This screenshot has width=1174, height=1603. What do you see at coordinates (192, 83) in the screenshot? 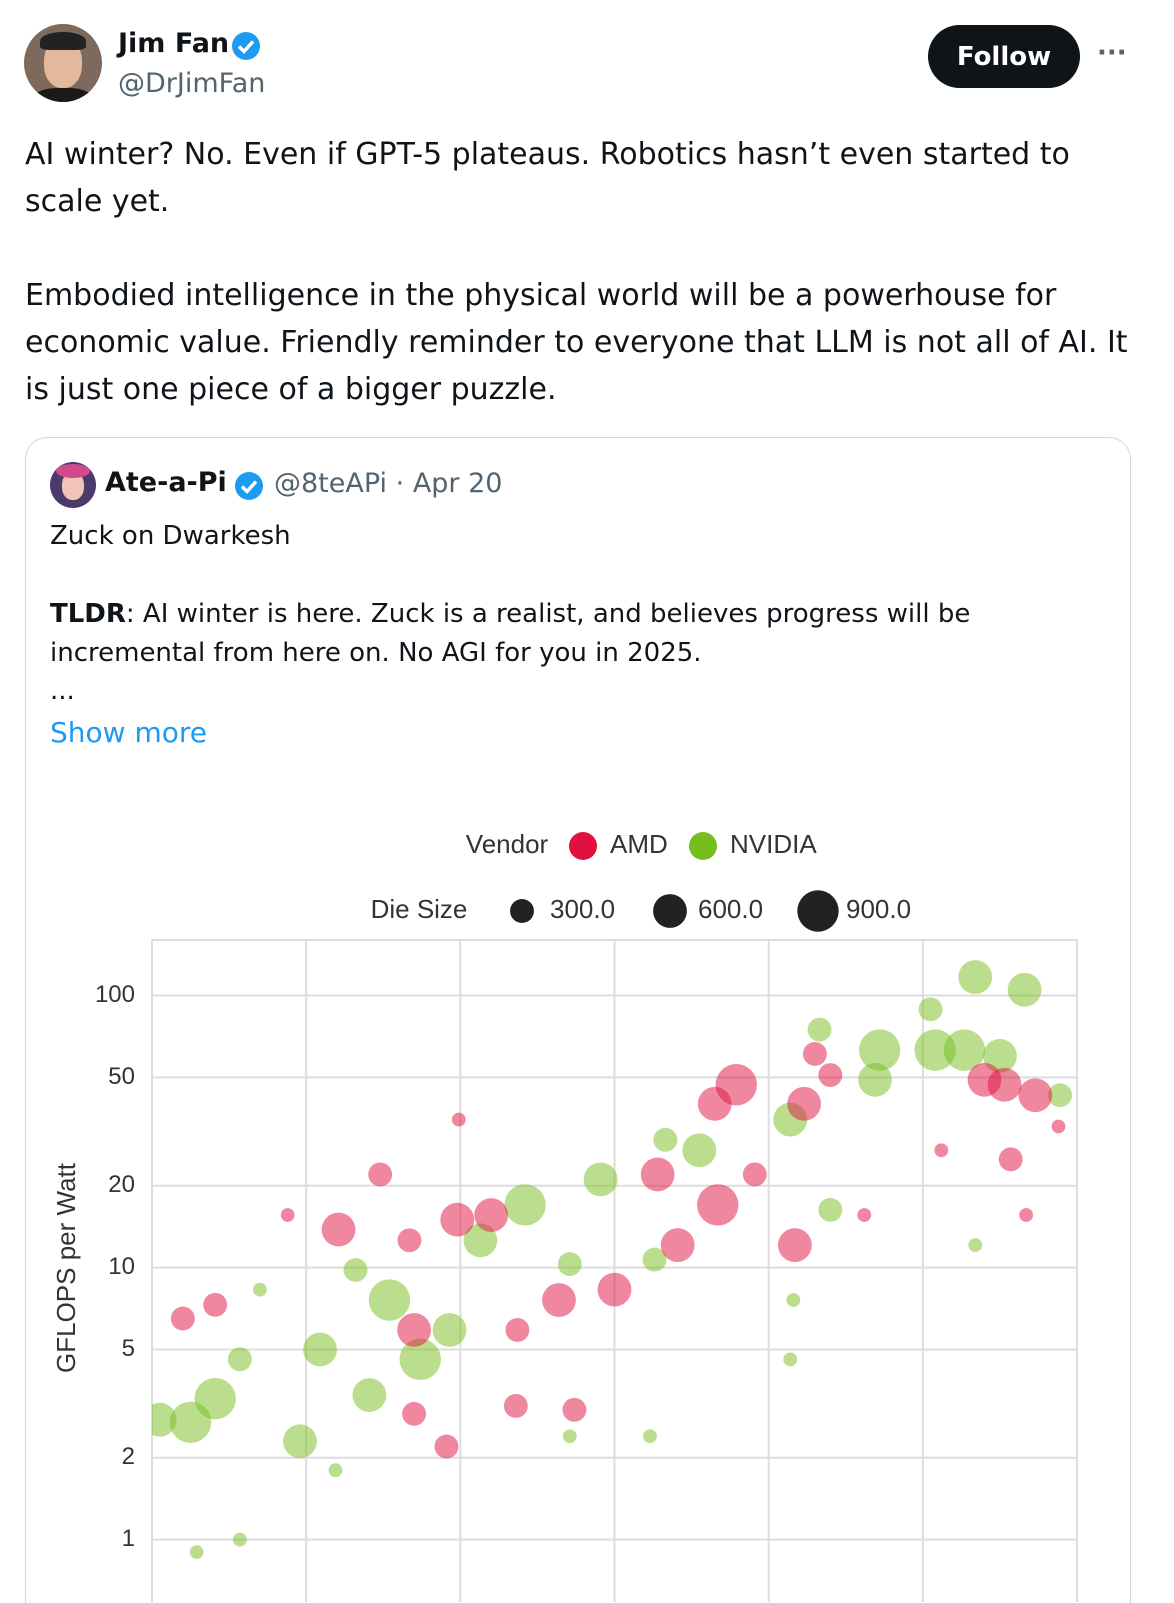
I see `author-handle: @DrJimFan` at bounding box center [192, 83].